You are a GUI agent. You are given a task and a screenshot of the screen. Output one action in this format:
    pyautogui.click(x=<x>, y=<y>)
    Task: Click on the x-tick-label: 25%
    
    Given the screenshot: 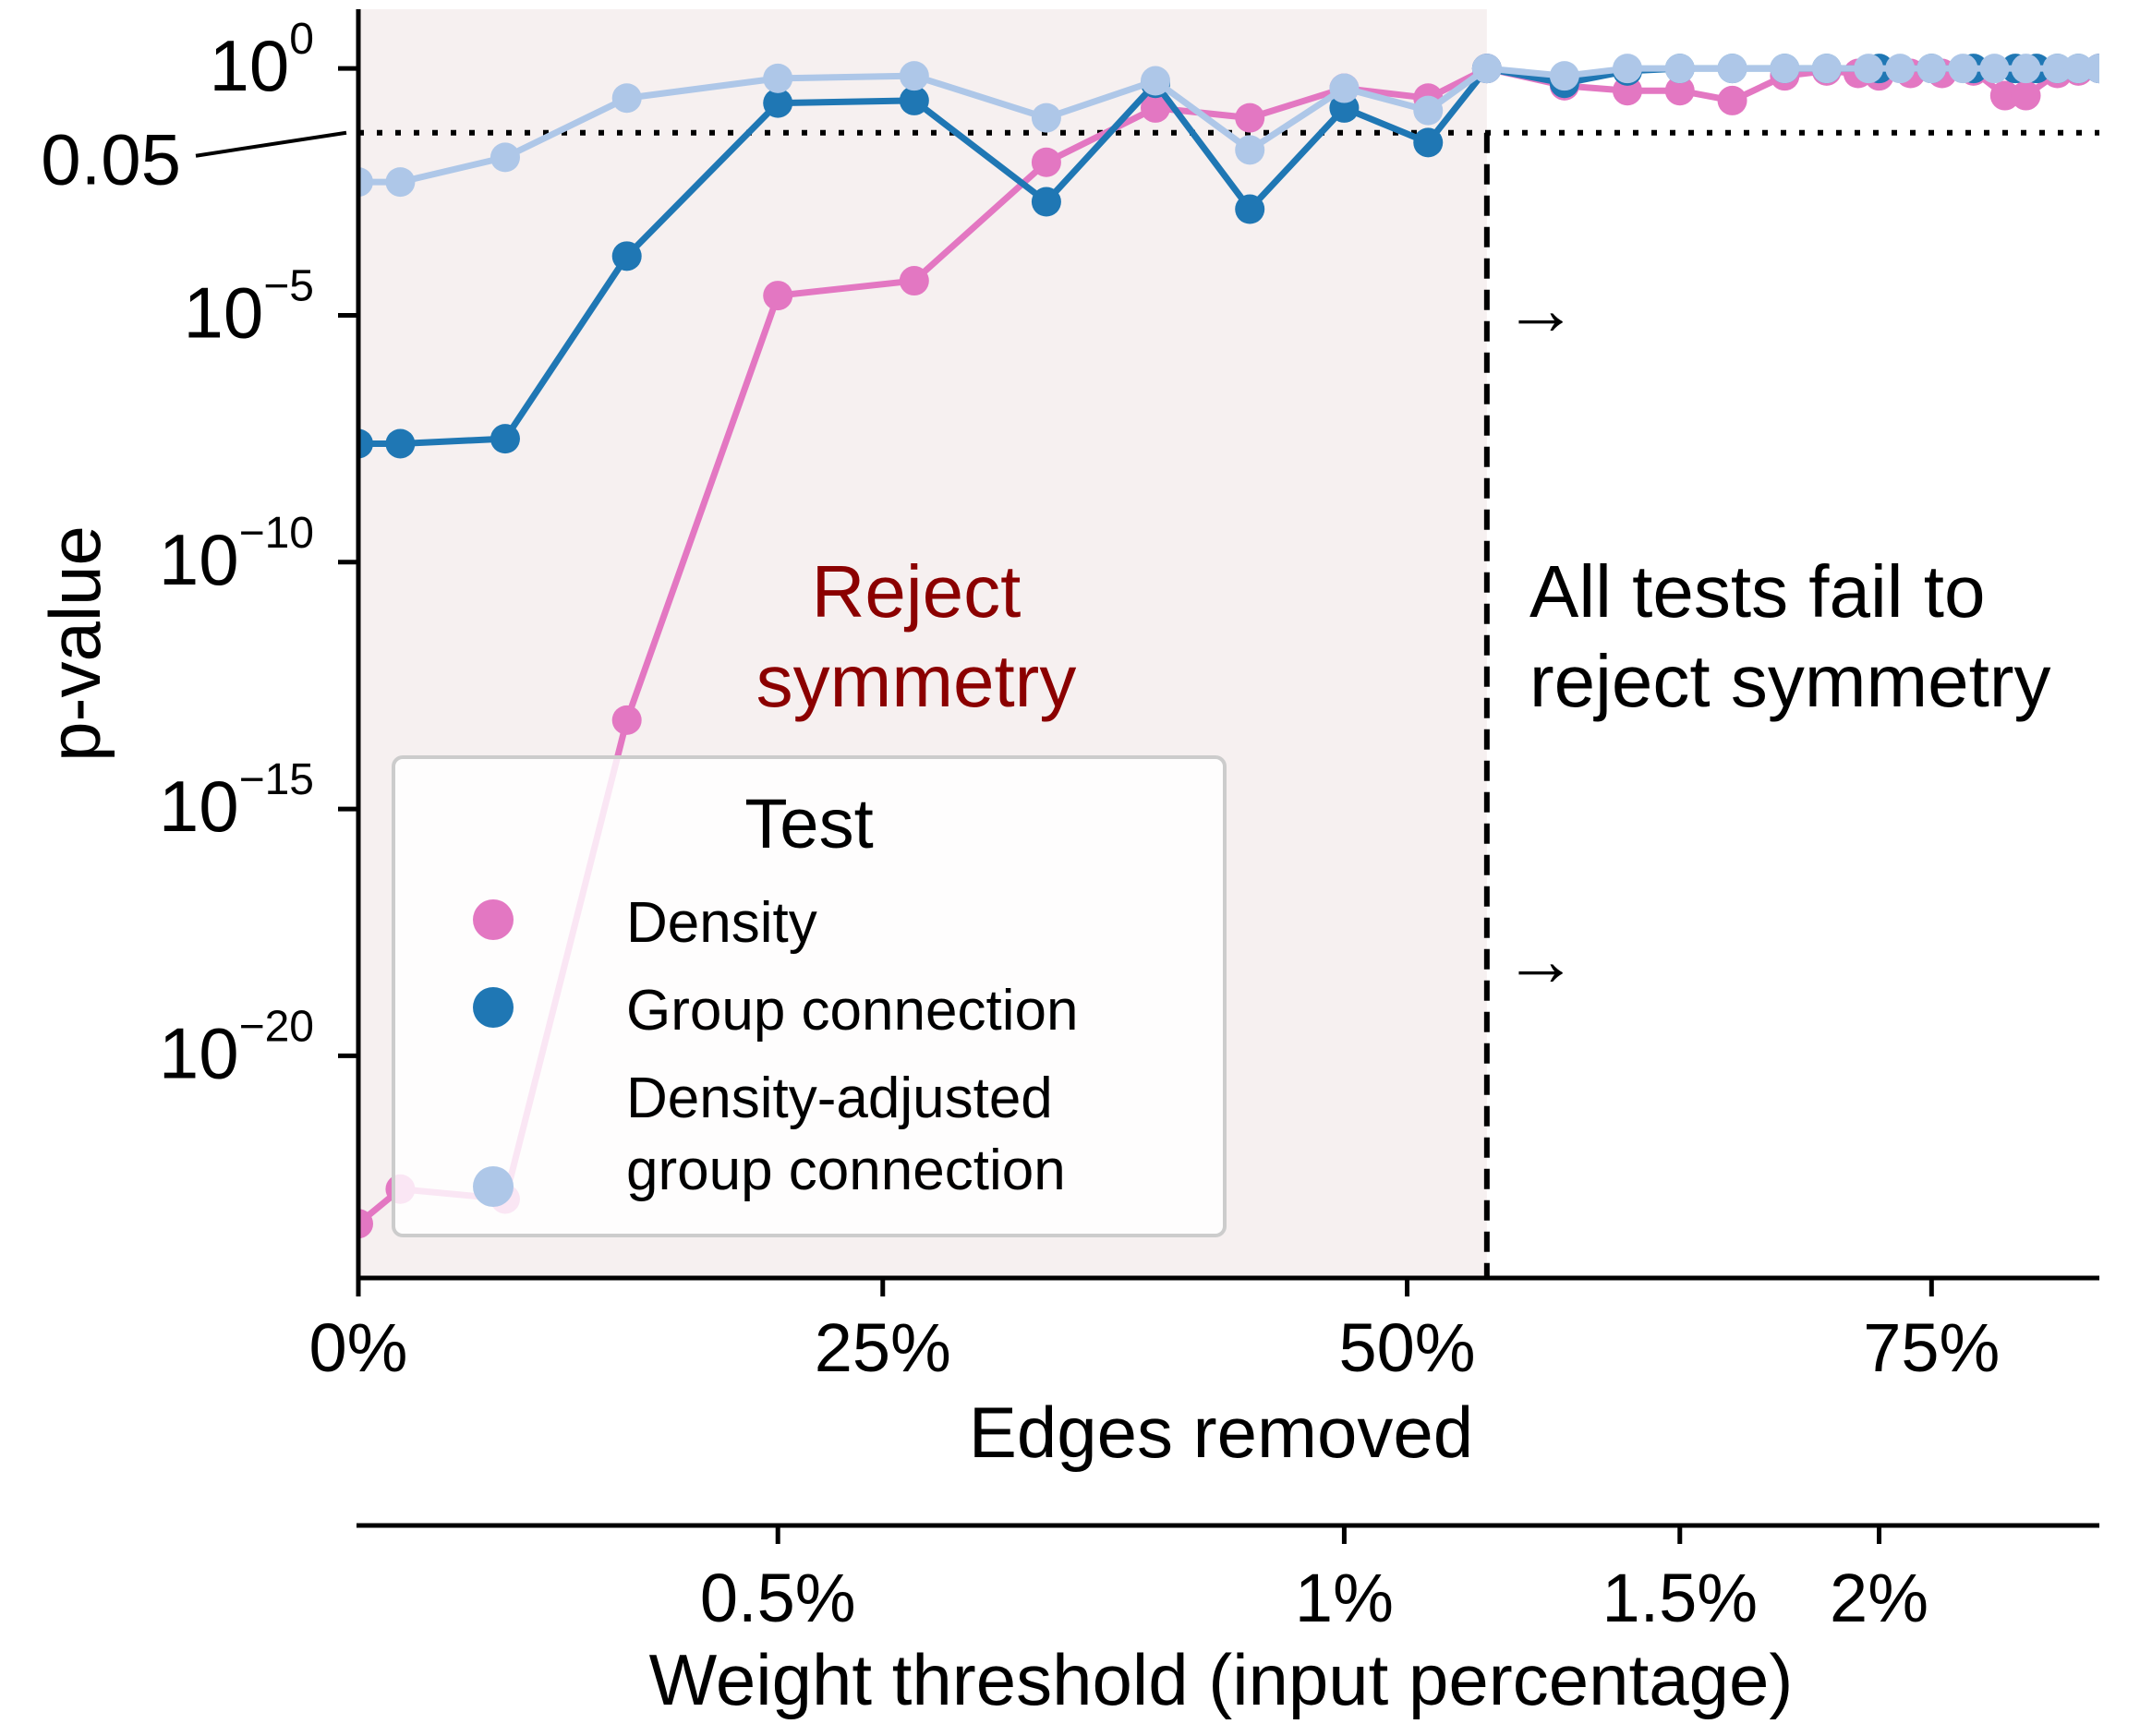 What is the action you would take?
    pyautogui.click(x=883, y=1348)
    